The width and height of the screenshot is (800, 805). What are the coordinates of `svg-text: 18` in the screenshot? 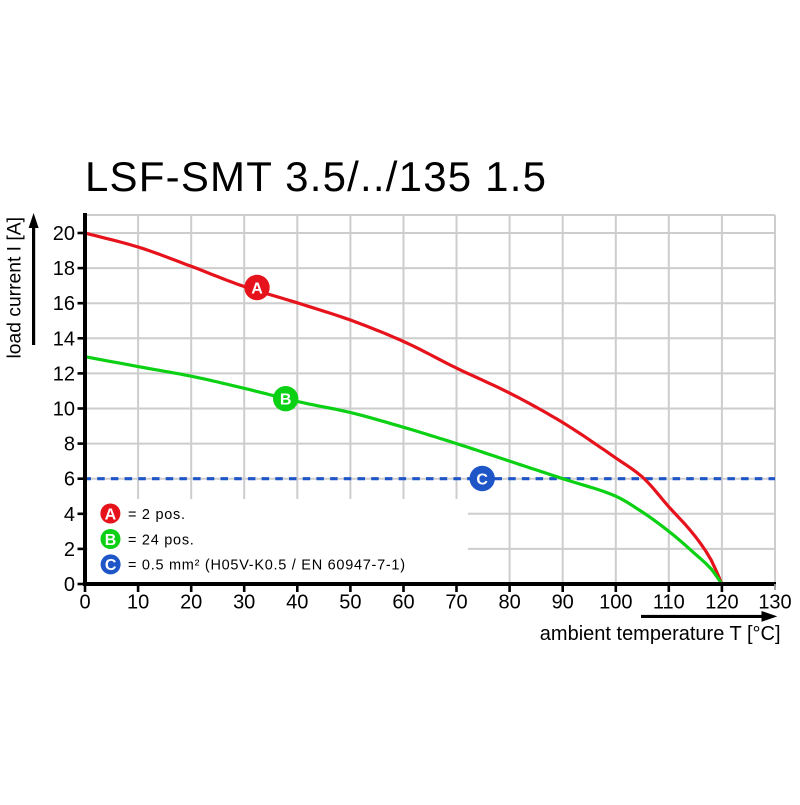 It's located at (64, 269).